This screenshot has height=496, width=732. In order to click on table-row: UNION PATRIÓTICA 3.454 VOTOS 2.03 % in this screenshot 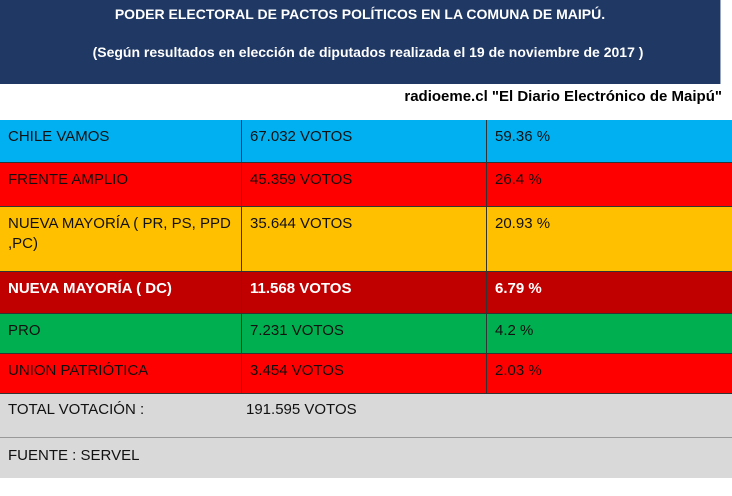, I will do `click(366, 374)`.